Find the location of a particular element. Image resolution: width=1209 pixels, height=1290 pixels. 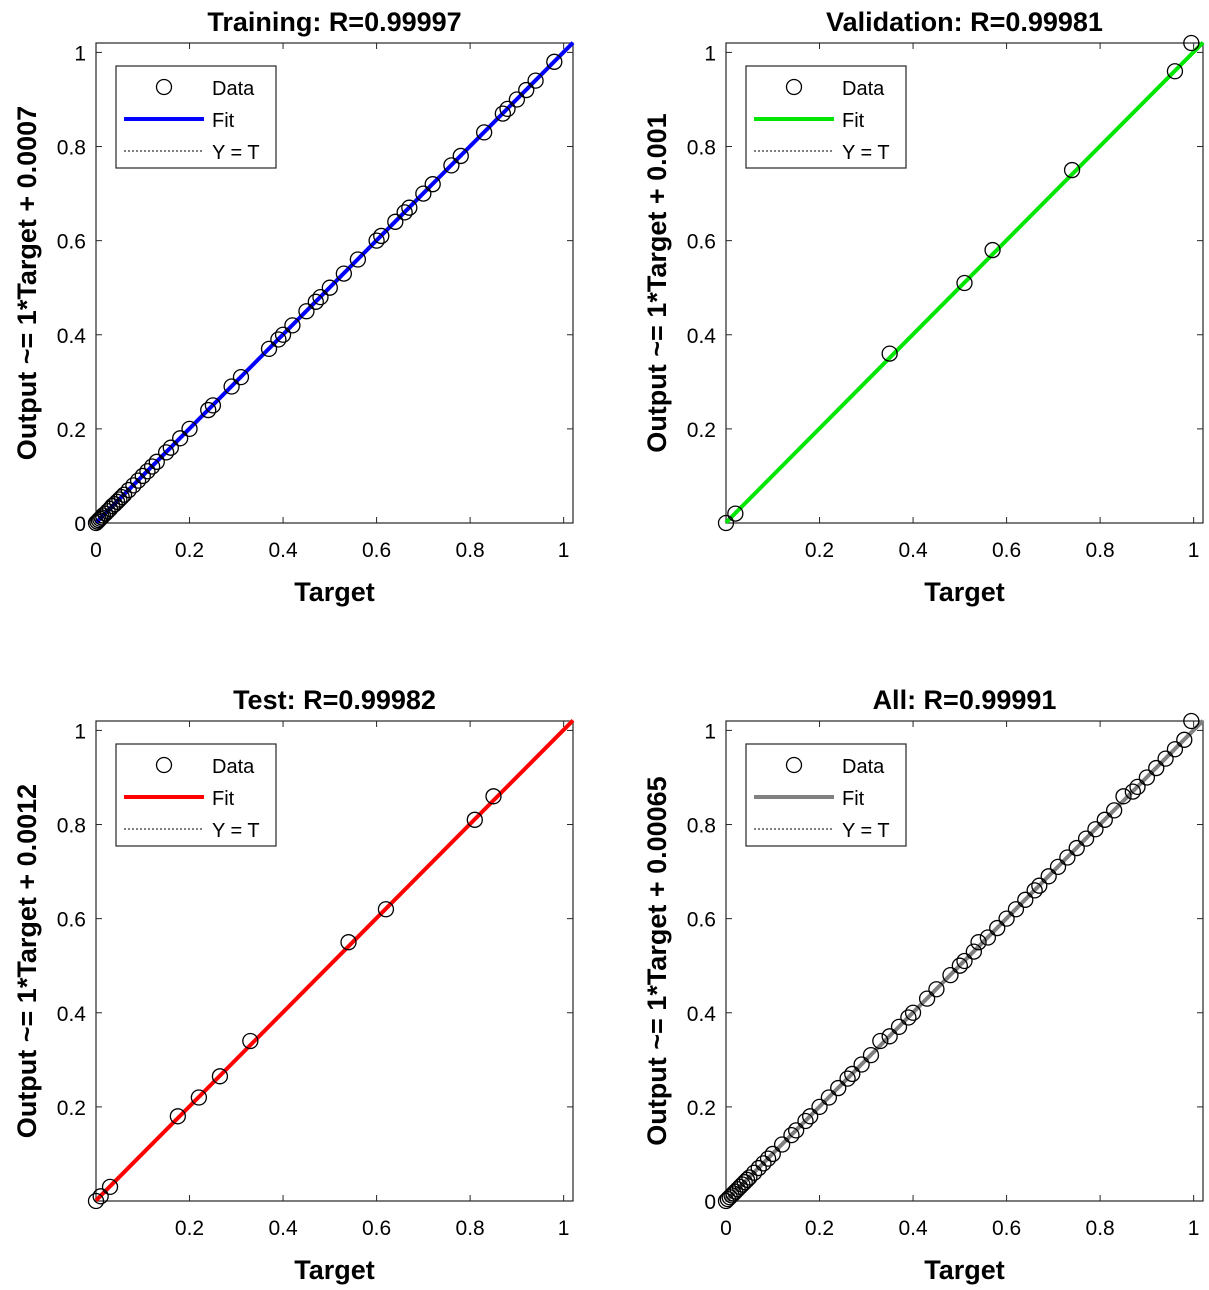

plot-4-ytick-label: 0.6 is located at coordinates (701, 920).